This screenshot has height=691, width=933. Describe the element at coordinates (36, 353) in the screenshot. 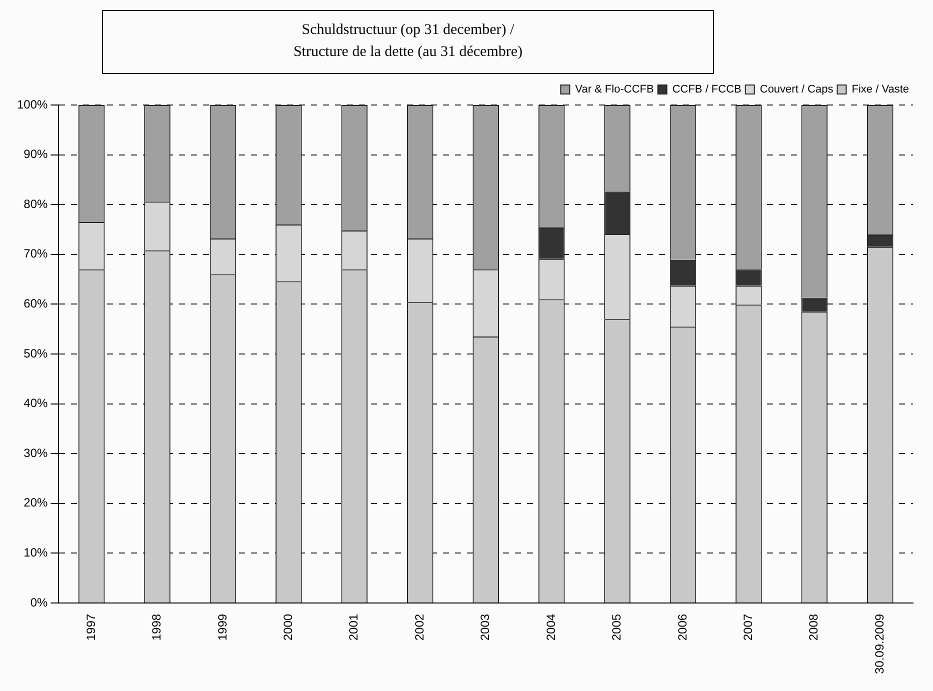

I see `y-tick-label: 50%` at that location.